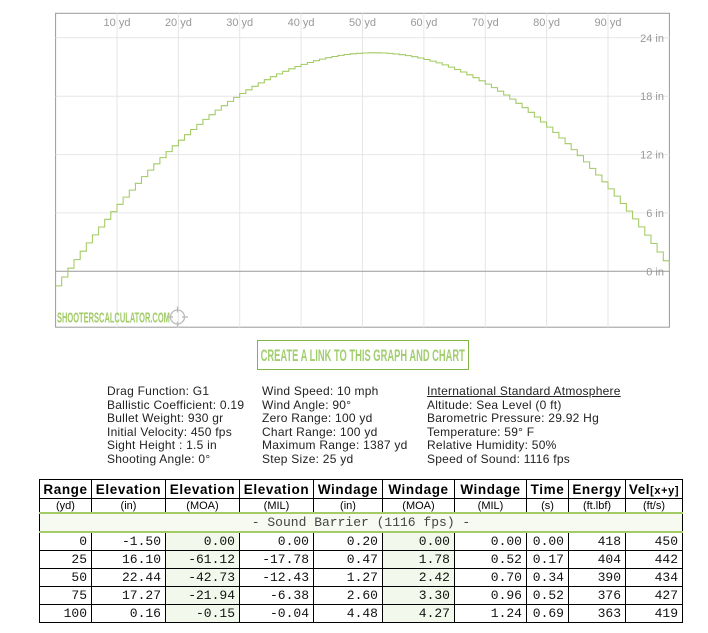 The image size is (708, 633). Describe the element at coordinates (301, 23) in the screenshot. I see `svg-text: 40 yd` at that location.